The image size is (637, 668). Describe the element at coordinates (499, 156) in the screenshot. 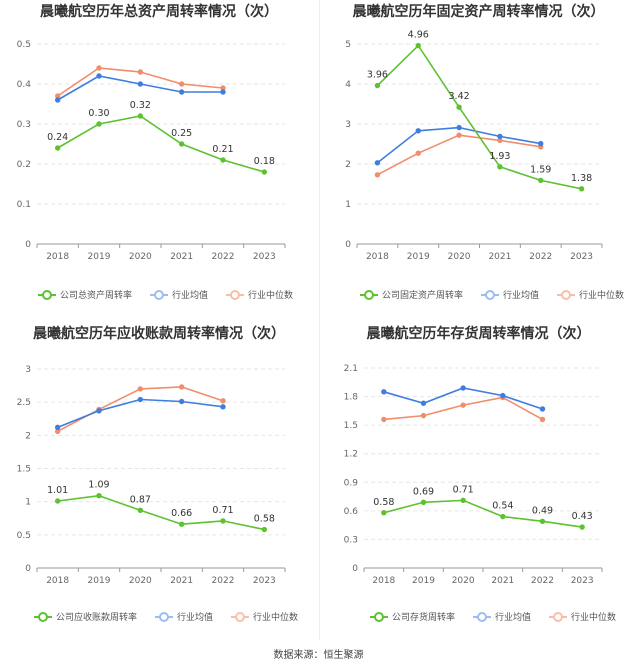

I see `data-label: 1.93` at that location.